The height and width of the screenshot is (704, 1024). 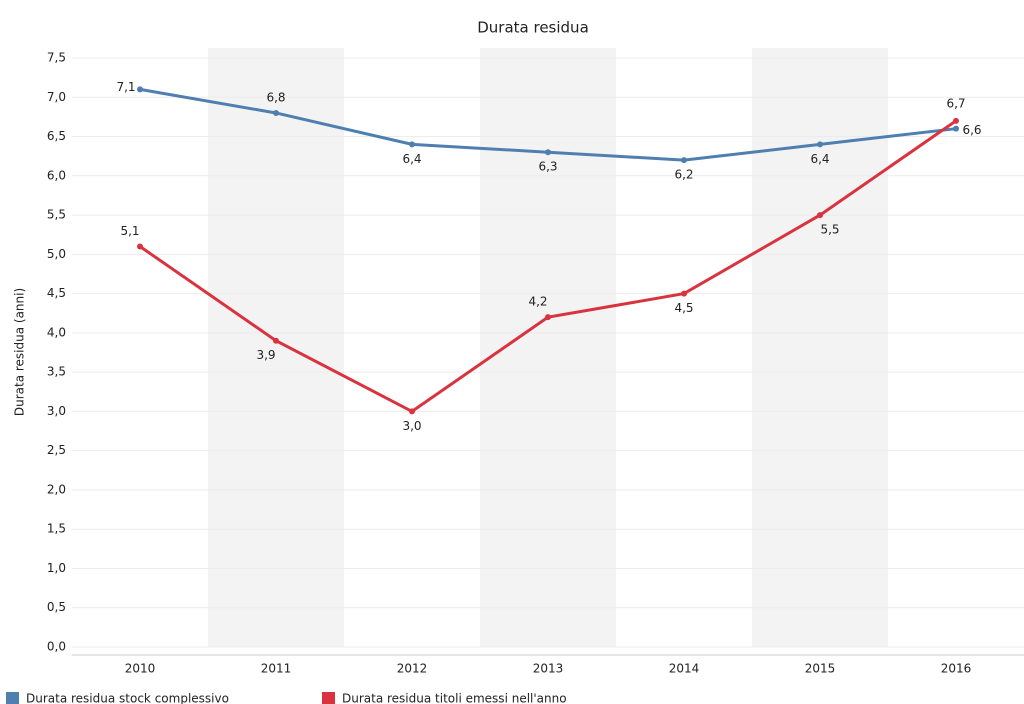 I want to click on data-label: 3,9, so click(x=265, y=355).